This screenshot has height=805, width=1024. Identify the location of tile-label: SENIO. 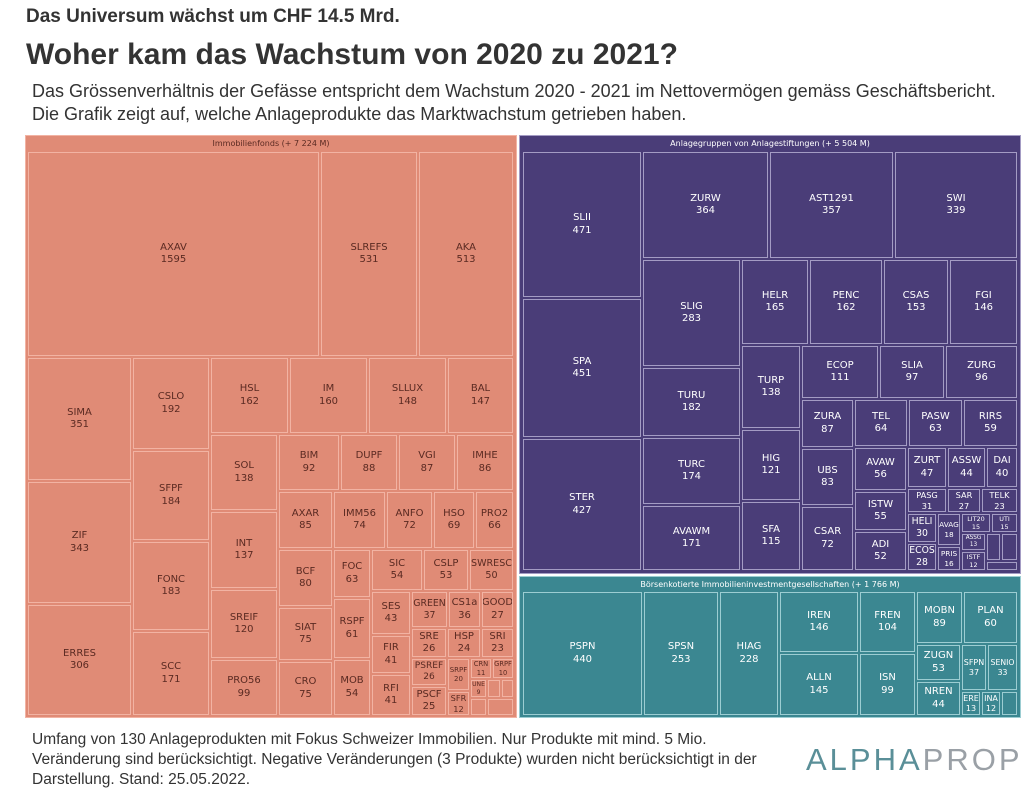
(1002, 662).